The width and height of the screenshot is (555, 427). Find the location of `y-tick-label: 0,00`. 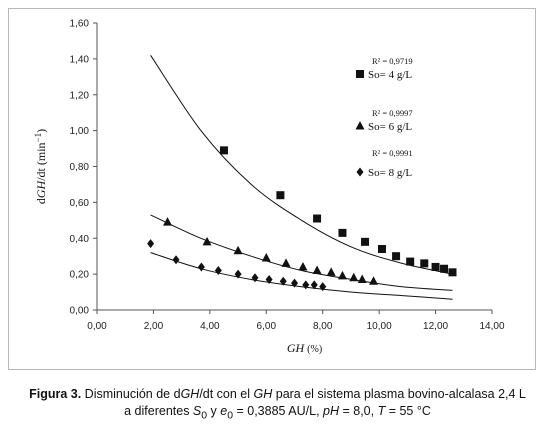

y-tick-label: 0,00 is located at coordinates (80, 311).